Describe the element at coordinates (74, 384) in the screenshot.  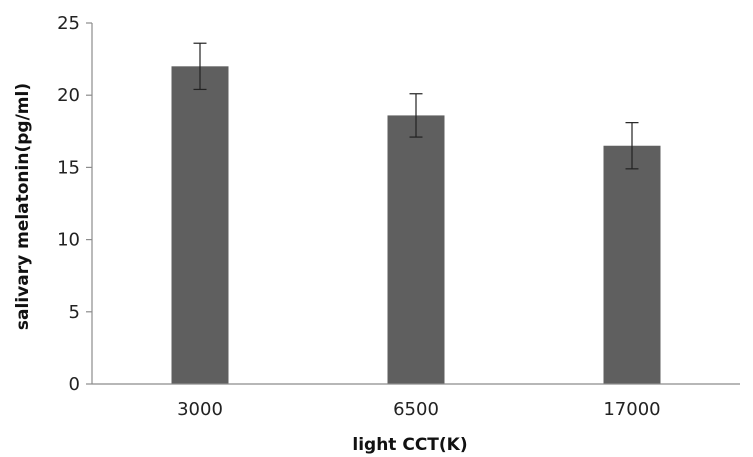
I see `y-tick-label: 0` at that location.